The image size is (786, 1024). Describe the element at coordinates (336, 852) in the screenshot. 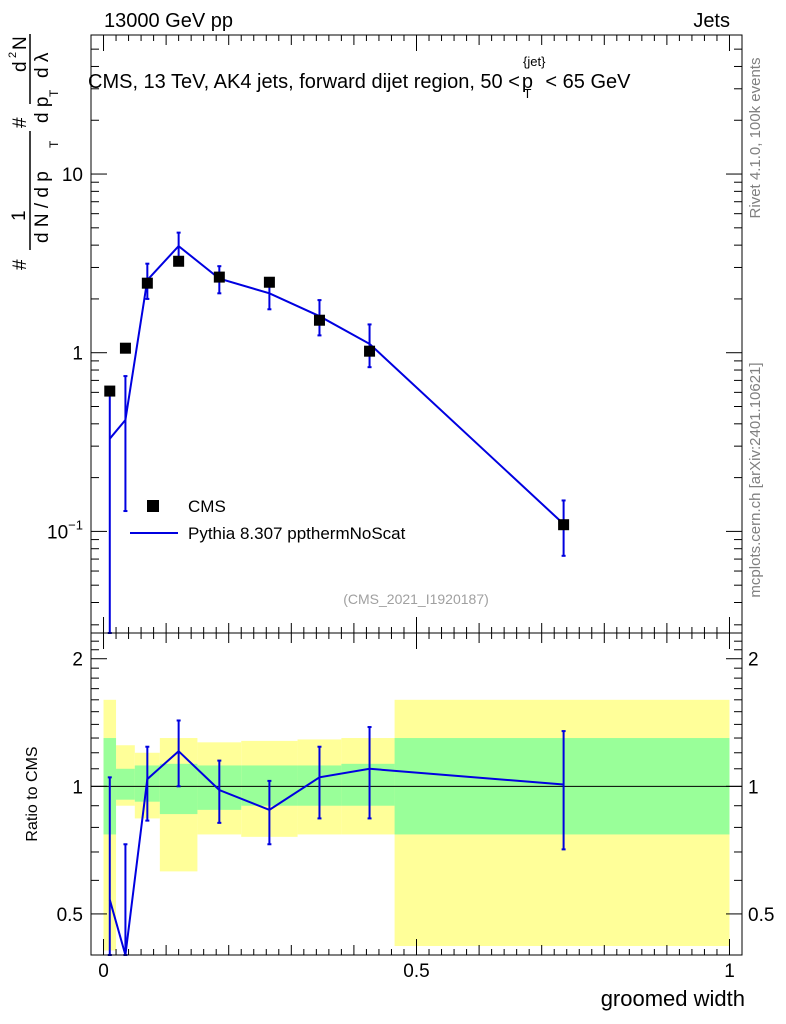

I see `ratio-line` at that location.